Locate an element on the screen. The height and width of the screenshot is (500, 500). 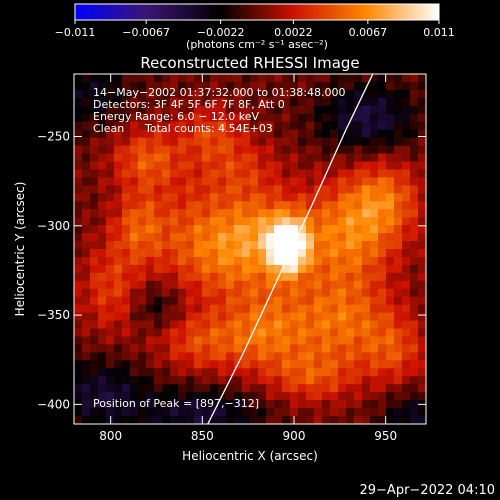
x-tick-label: 900 is located at coordinates (294, 436).